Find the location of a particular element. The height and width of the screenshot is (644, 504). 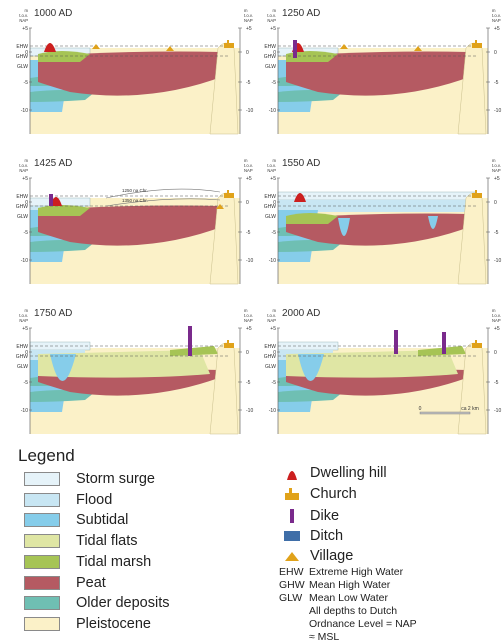

scale-bar is located at coordinates (445, 413).